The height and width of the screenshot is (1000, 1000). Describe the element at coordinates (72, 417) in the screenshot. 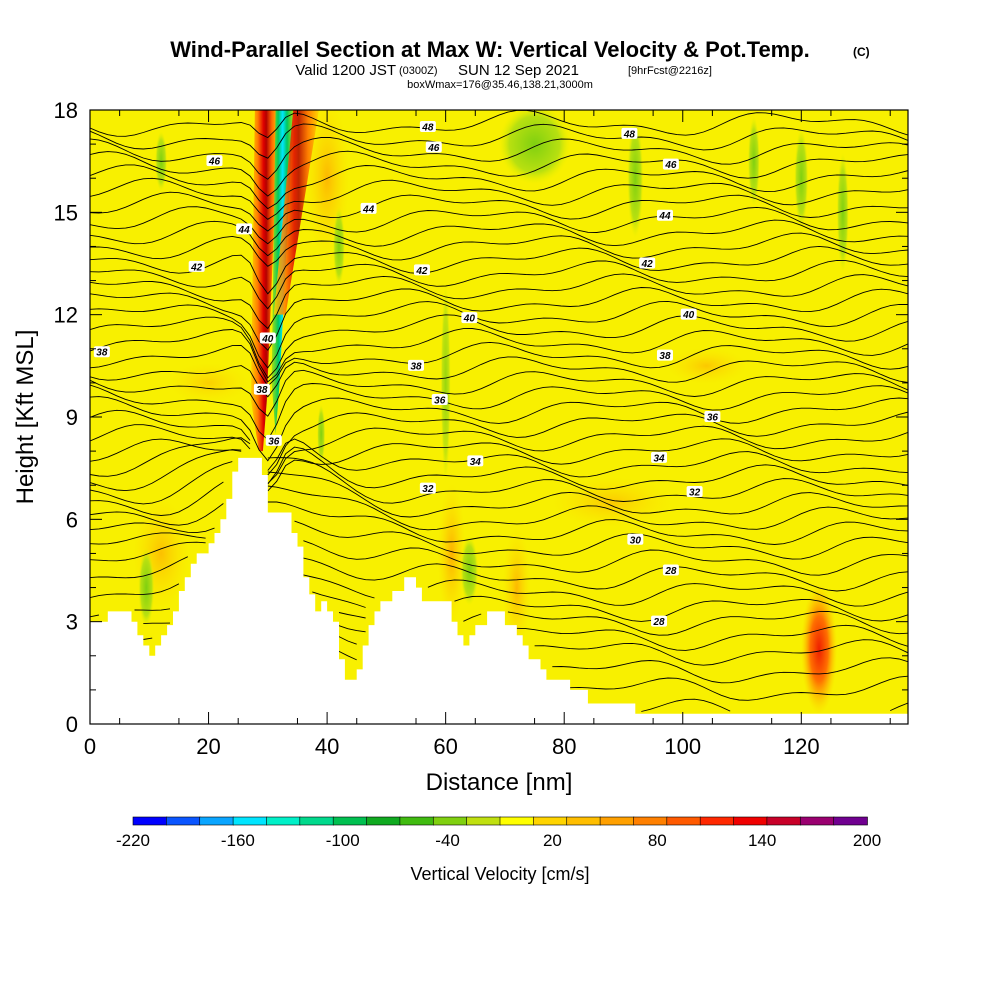

I see `y-tick-label: 9` at that location.